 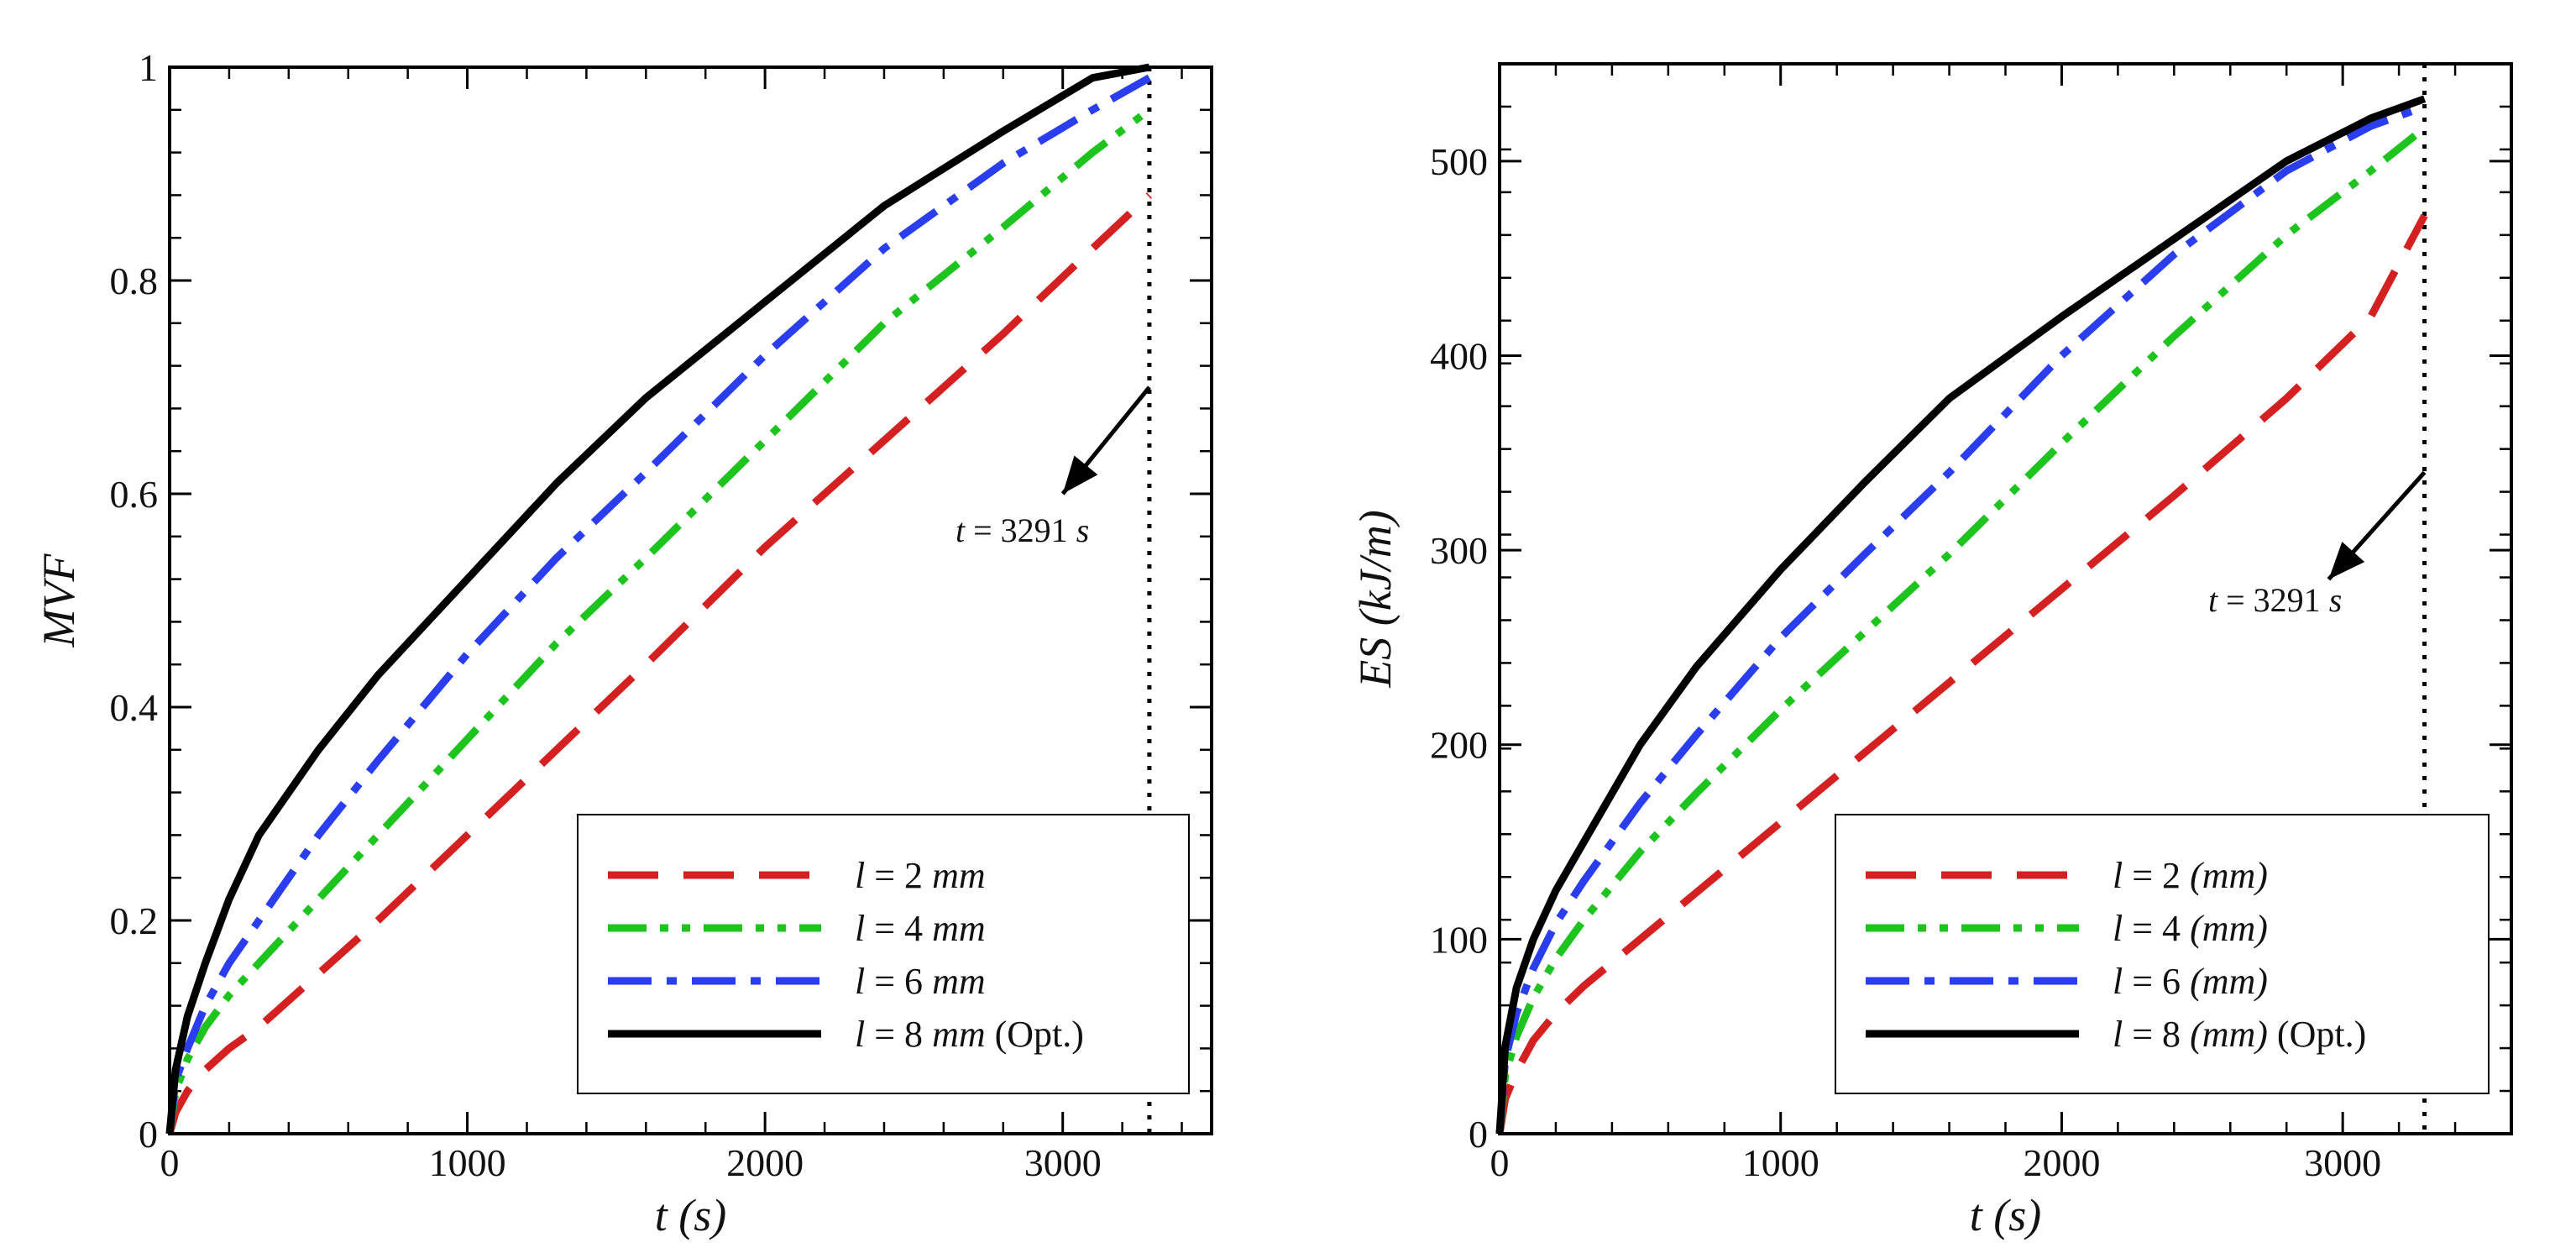 What do you see at coordinates (2190, 875) in the screenshot?
I see `legend-label-1: l = 2 (mm)` at bounding box center [2190, 875].